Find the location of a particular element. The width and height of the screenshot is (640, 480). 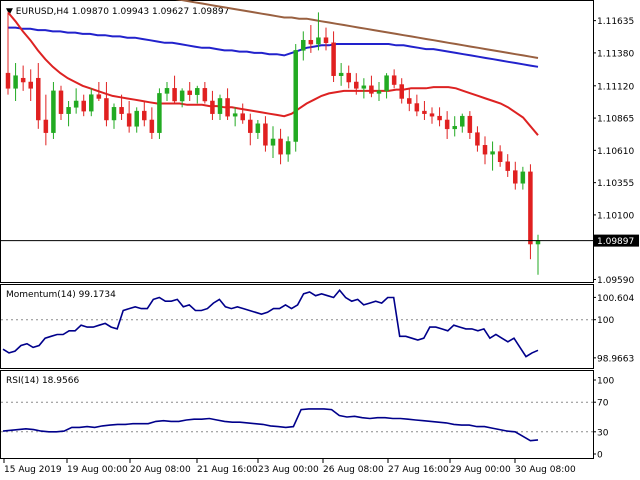

x-tick-label: 29 Aug 00:00 is located at coordinates (480, 470).